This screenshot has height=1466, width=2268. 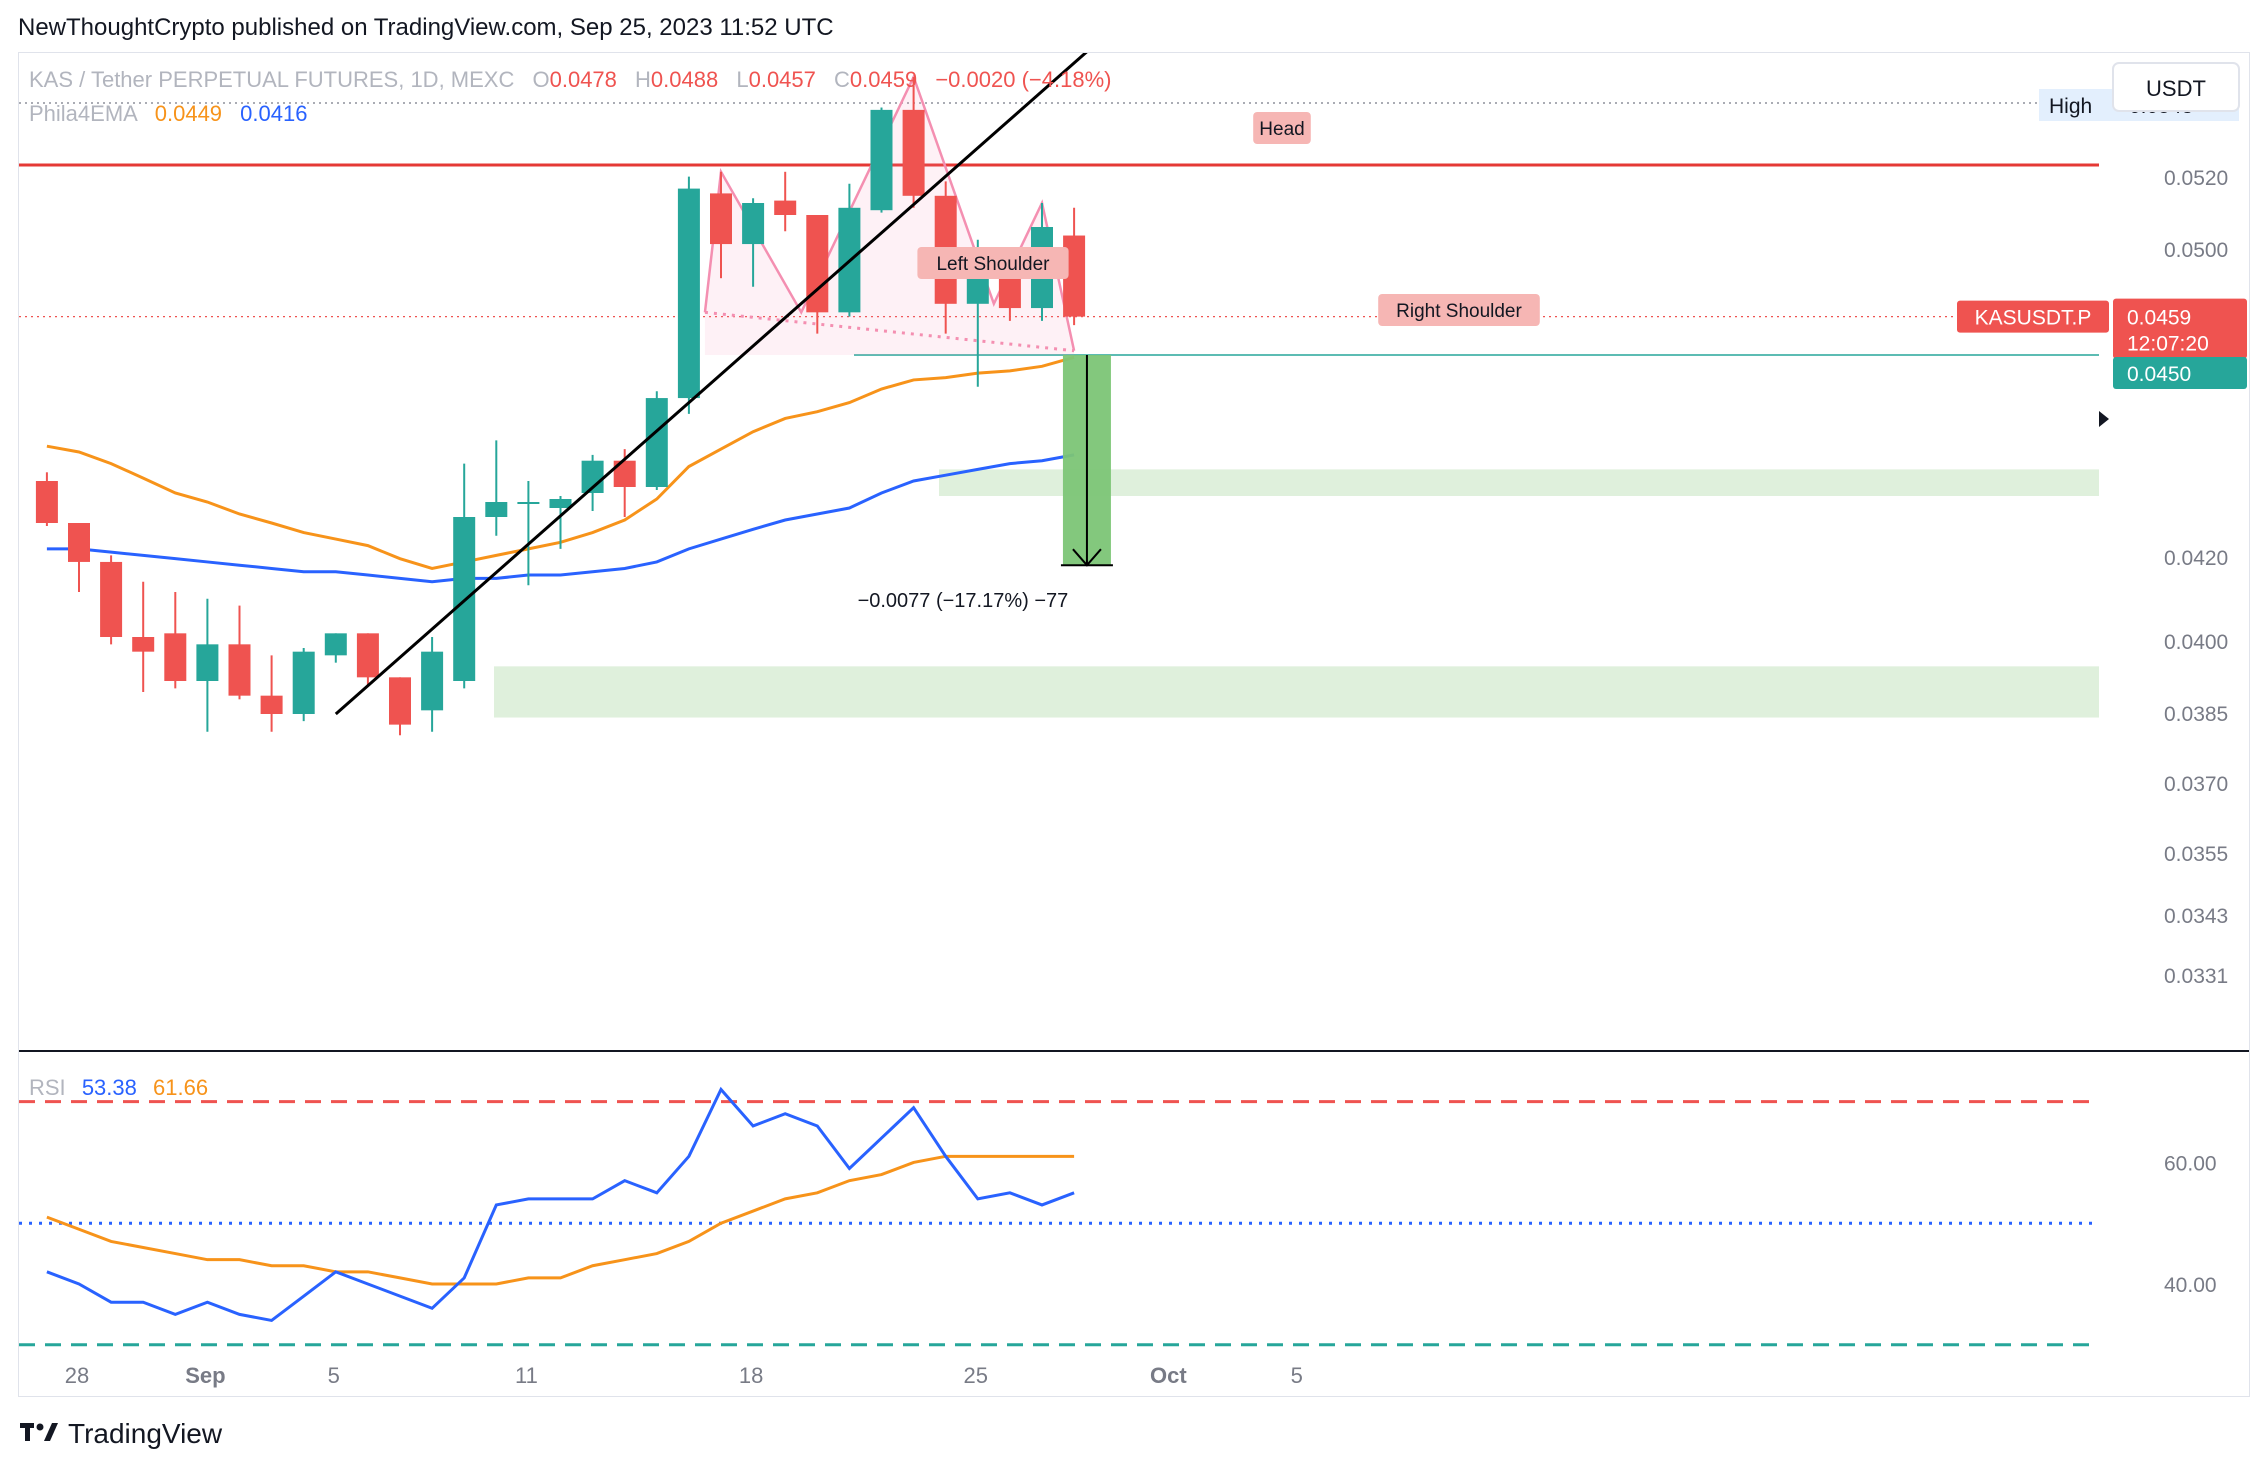 What do you see at coordinates (883, 79) in the screenshot?
I see `close-value: 0.0459` at bounding box center [883, 79].